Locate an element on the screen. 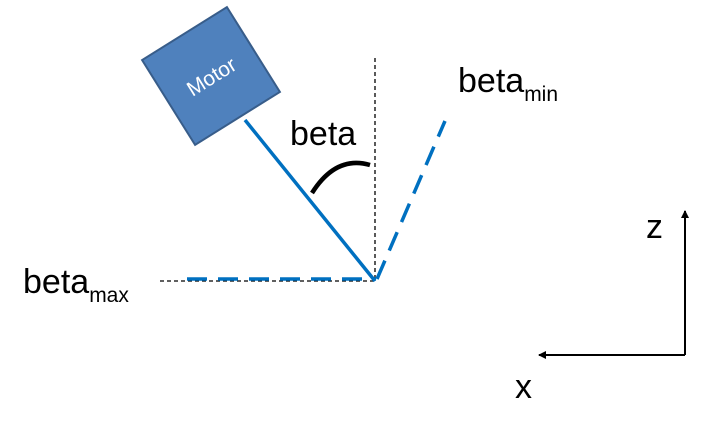 The image size is (702, 432). beta-max-label-sub: max is located at coordinates (109, 295).